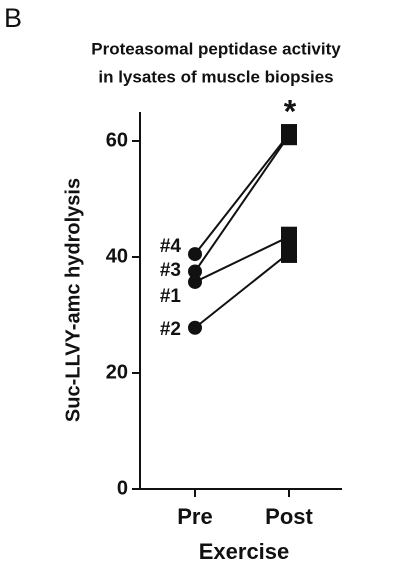 This screenshot has width=417, height=570. I want to click on y-tick-label: 40, so click(117, 256).